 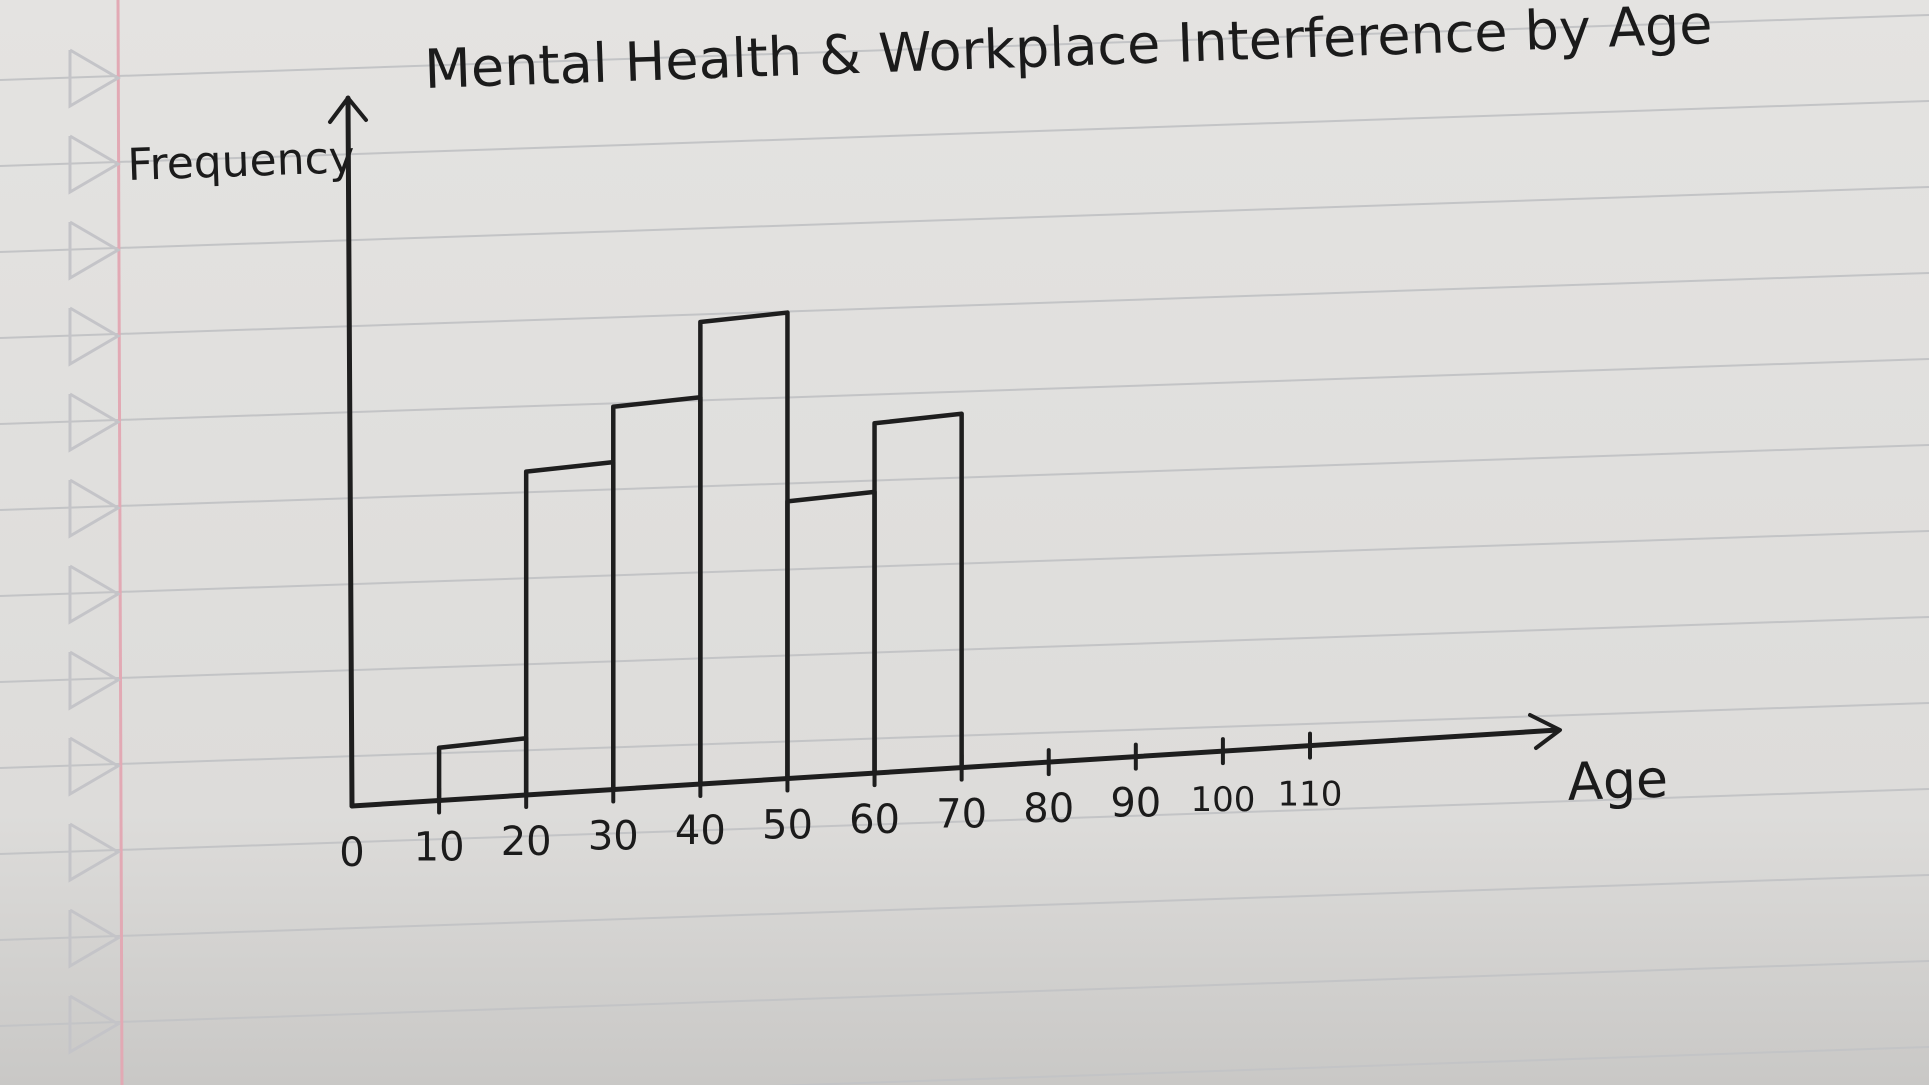 What do you see at coordinates (351, 853) in the screenshot?
I see `x-tick-label: 0` at bounding box center [351, 853].